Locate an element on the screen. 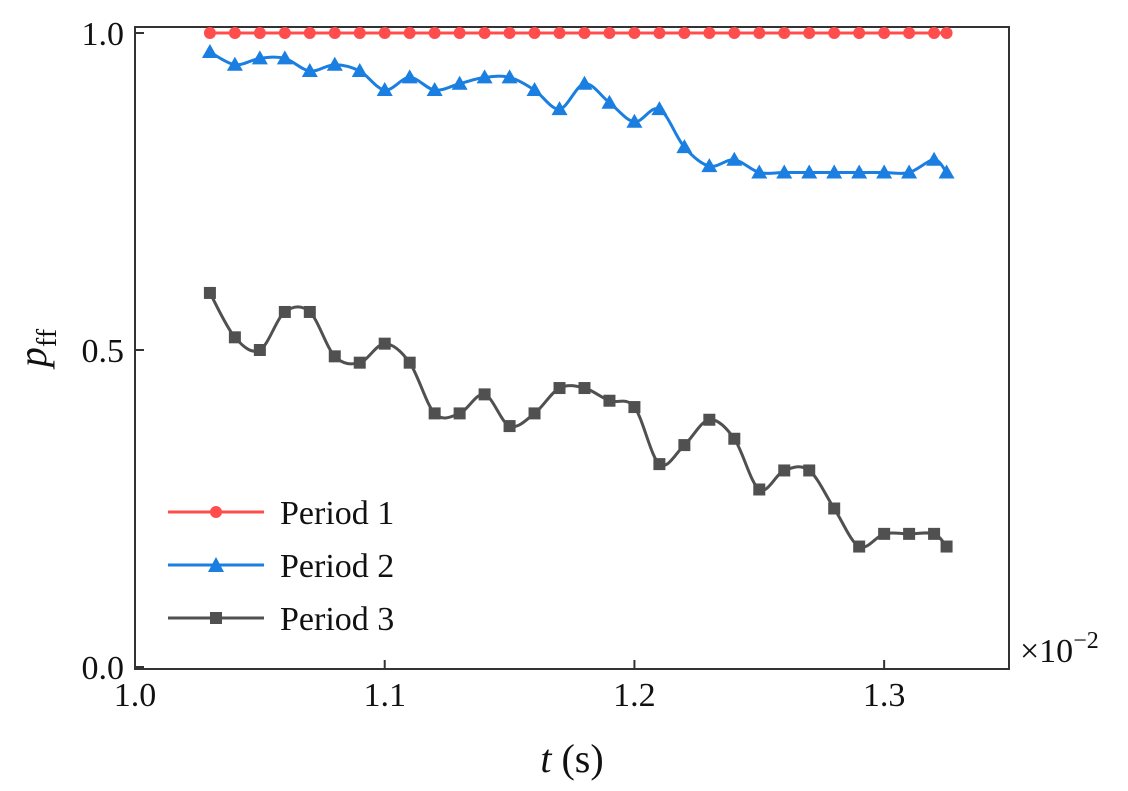 The height and width of the screenshot is (791, 1128). x-axis-title: t (s) is located at coordinates (571, 758).